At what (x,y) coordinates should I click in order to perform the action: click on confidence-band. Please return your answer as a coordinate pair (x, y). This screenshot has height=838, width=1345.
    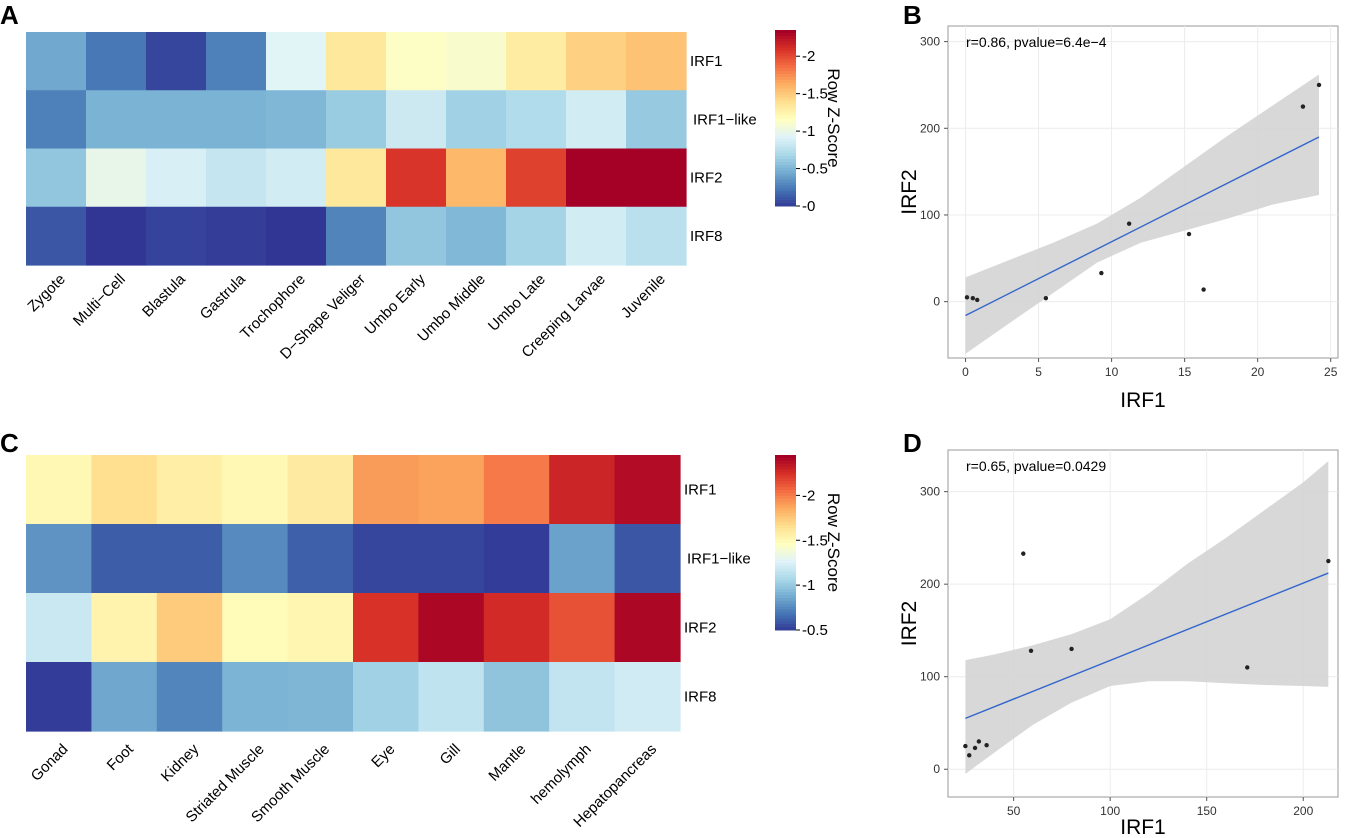
    Looking at the image, I should click on (1142, 214).